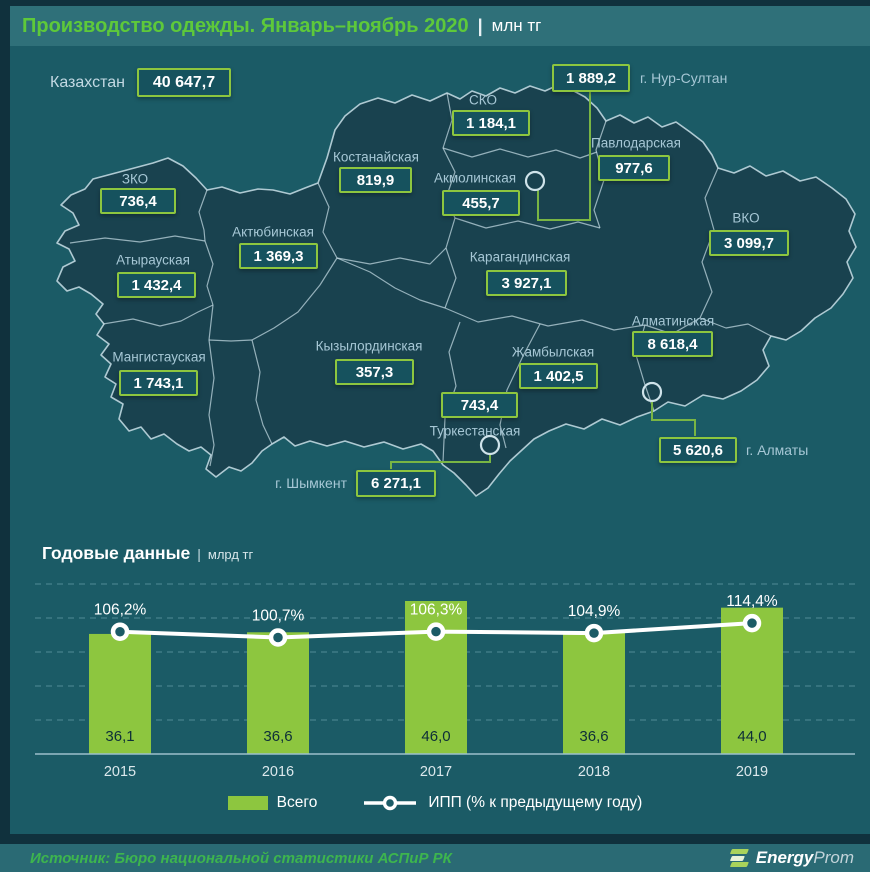  I want to click on city-value-box-shymkent: 6 271,1, so click(396, 483).